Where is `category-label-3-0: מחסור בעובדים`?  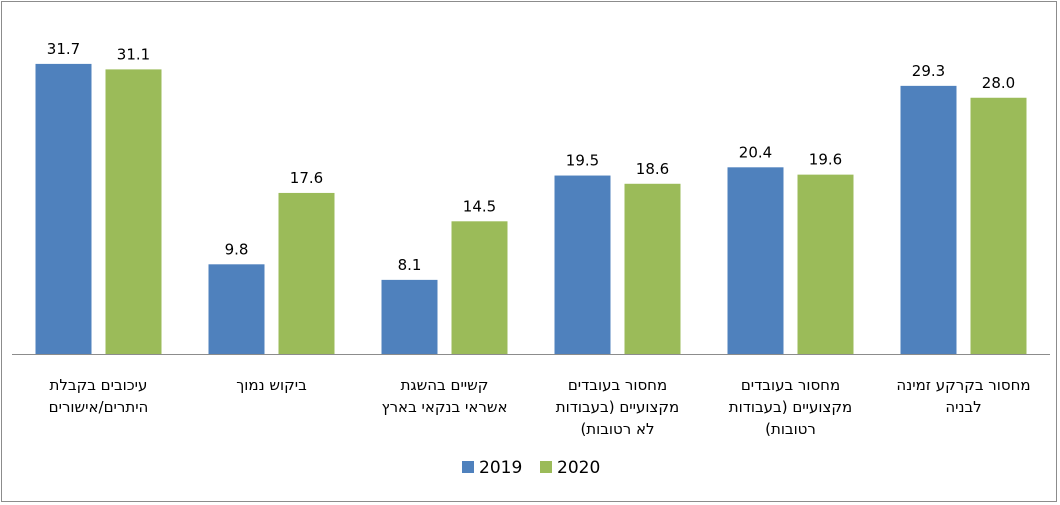 category-label-3-0: מחסור בעובדים is located at coordinates (617, 385).